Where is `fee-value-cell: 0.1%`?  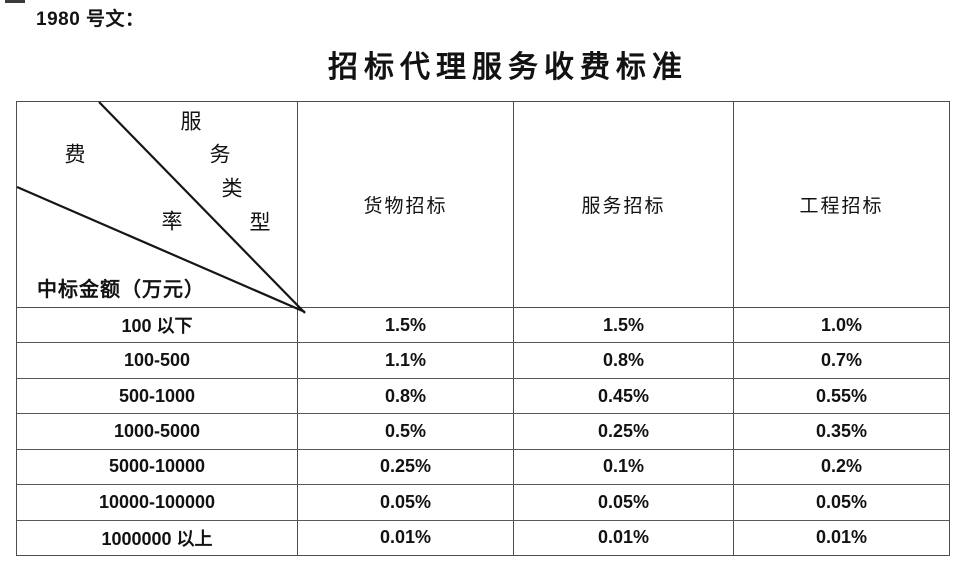 fee-value-cell: 0.1% is located at coordinates (624, 467).